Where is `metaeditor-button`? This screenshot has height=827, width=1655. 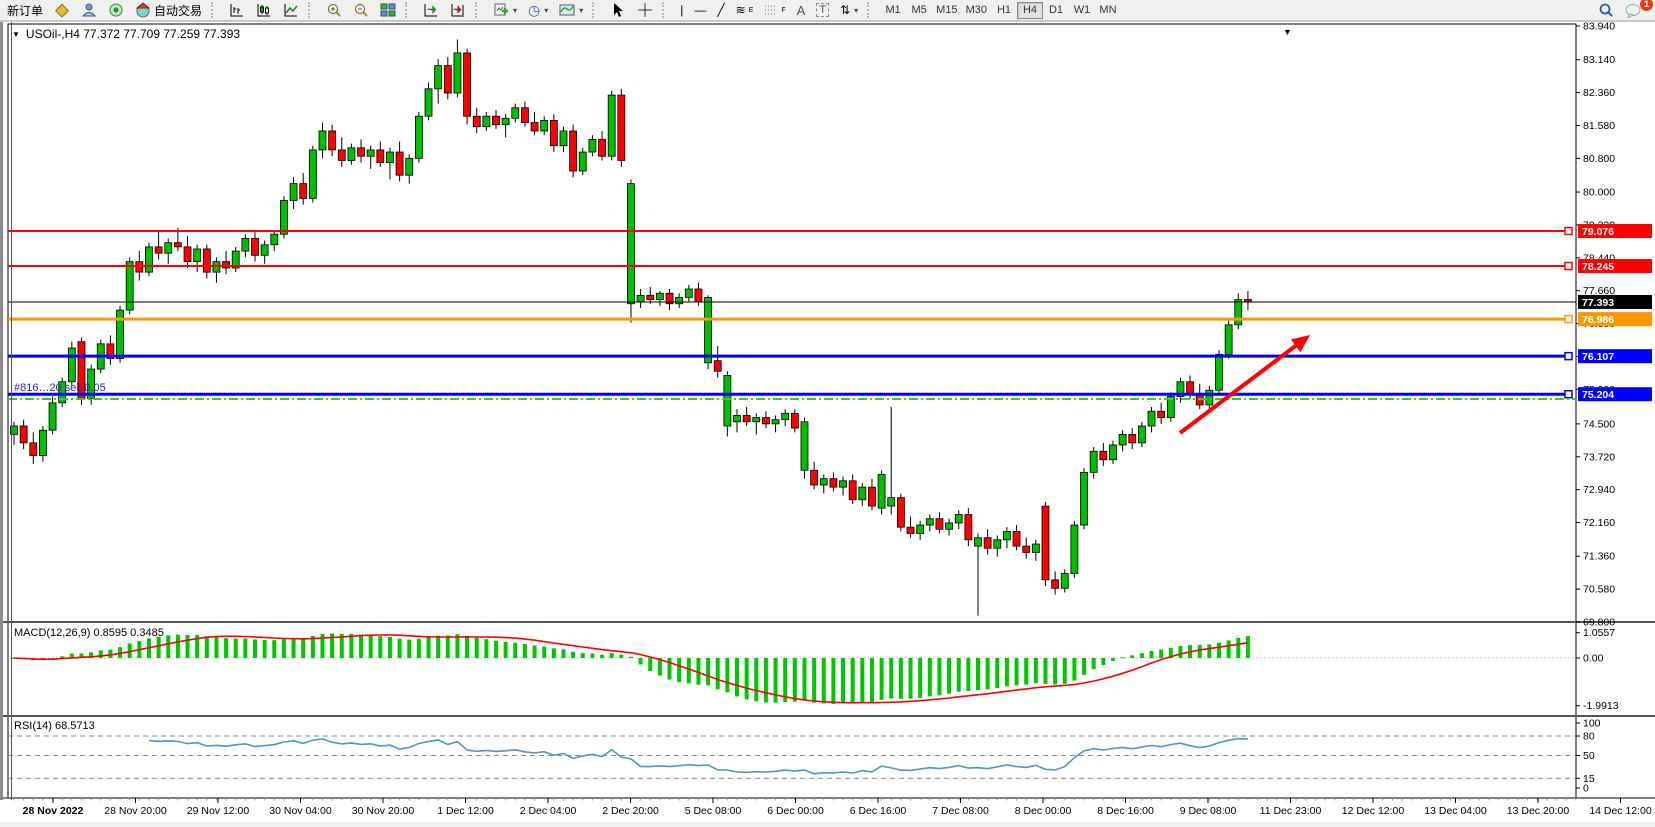
metaeditor-button is located at coordinates (89, 10).